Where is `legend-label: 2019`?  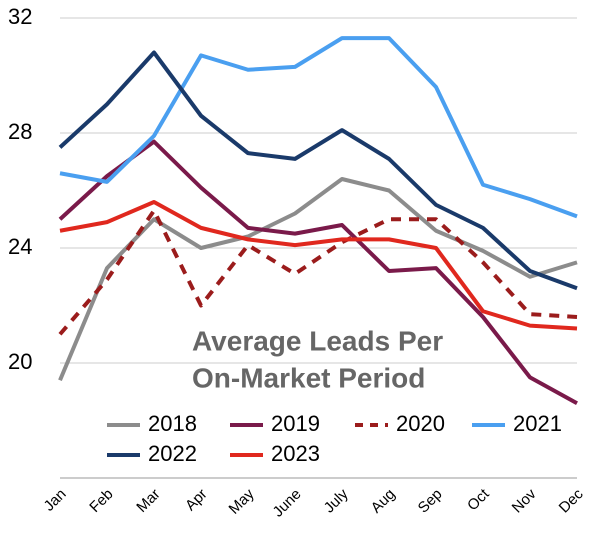
legend-label: 2019 is located at coordinates (295, 423).